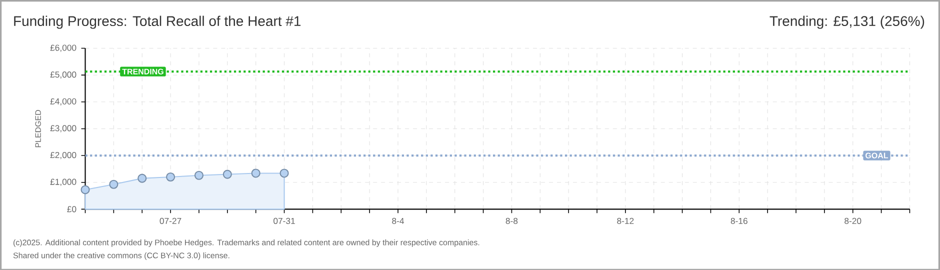  What do you see at coordinates (63, 182) in the screenshot?
I see `y-tick-label: £1,000` at bounding box center [63, 182].